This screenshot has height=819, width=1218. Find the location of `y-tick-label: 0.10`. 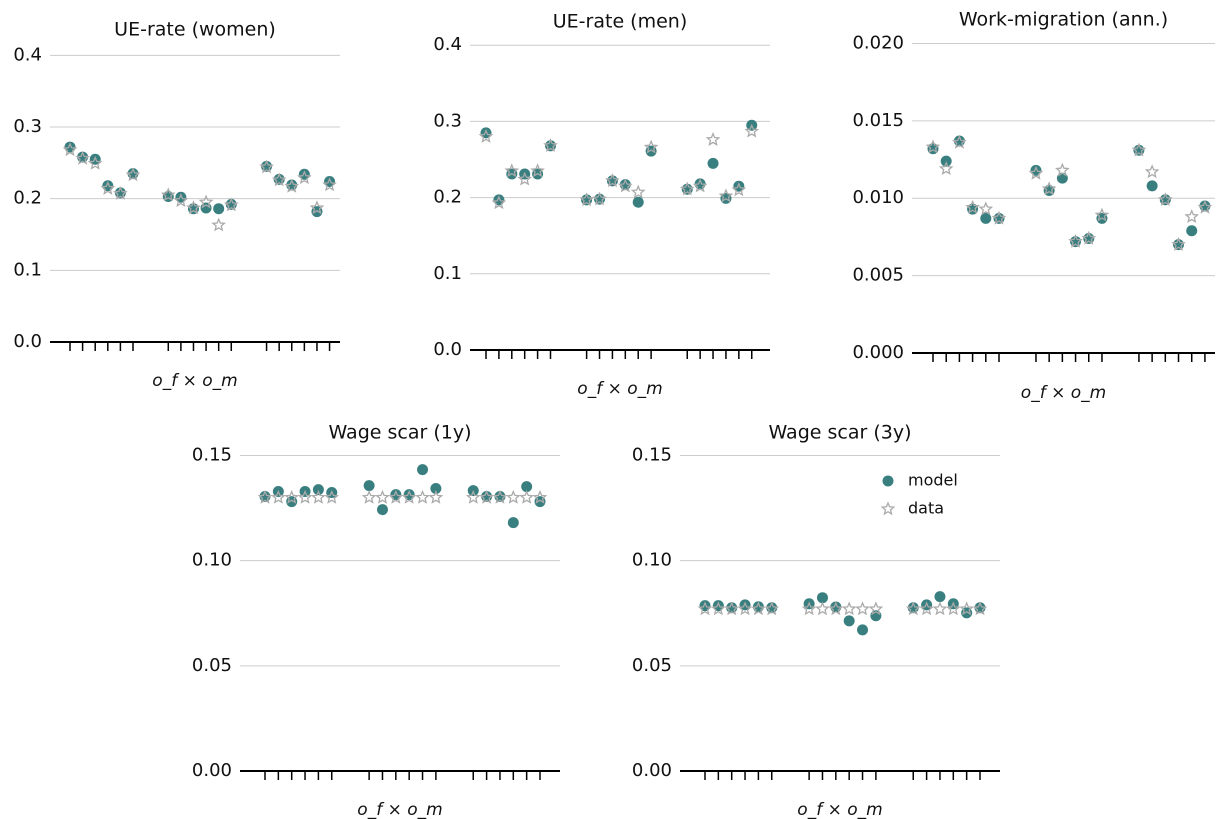

y-tick-label: 0.10 is located at coordinates (652, 560).